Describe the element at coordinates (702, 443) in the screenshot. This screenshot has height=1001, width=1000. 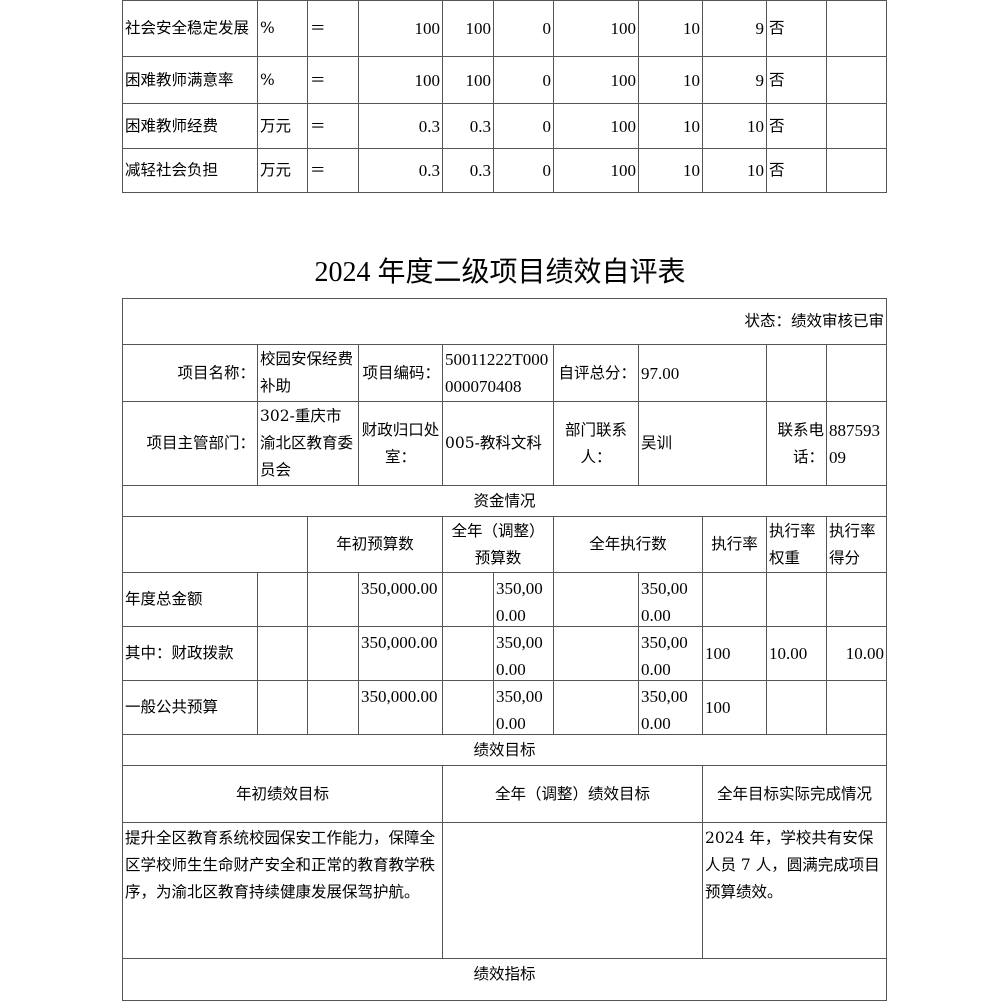
I see `contact-value: 吴训` at that location.